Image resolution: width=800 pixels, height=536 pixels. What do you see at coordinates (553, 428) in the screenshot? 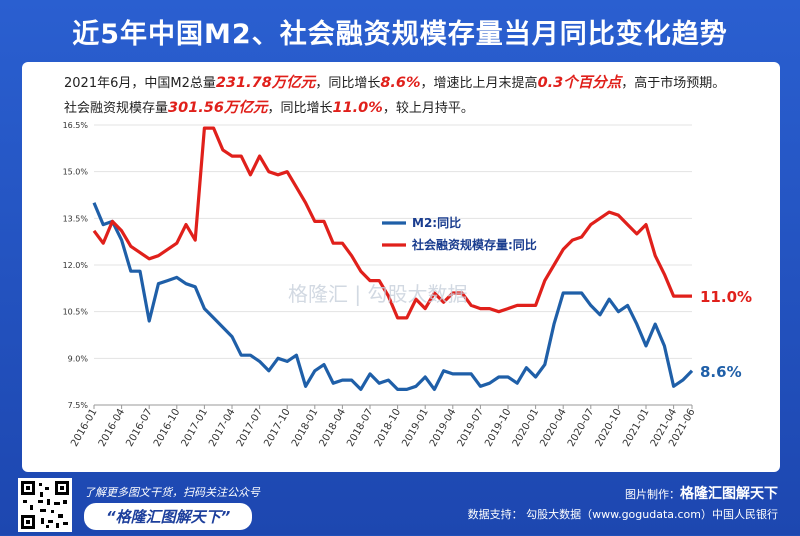
I see `x-tick-label: 2020-04` at bounding box center [553, 428].